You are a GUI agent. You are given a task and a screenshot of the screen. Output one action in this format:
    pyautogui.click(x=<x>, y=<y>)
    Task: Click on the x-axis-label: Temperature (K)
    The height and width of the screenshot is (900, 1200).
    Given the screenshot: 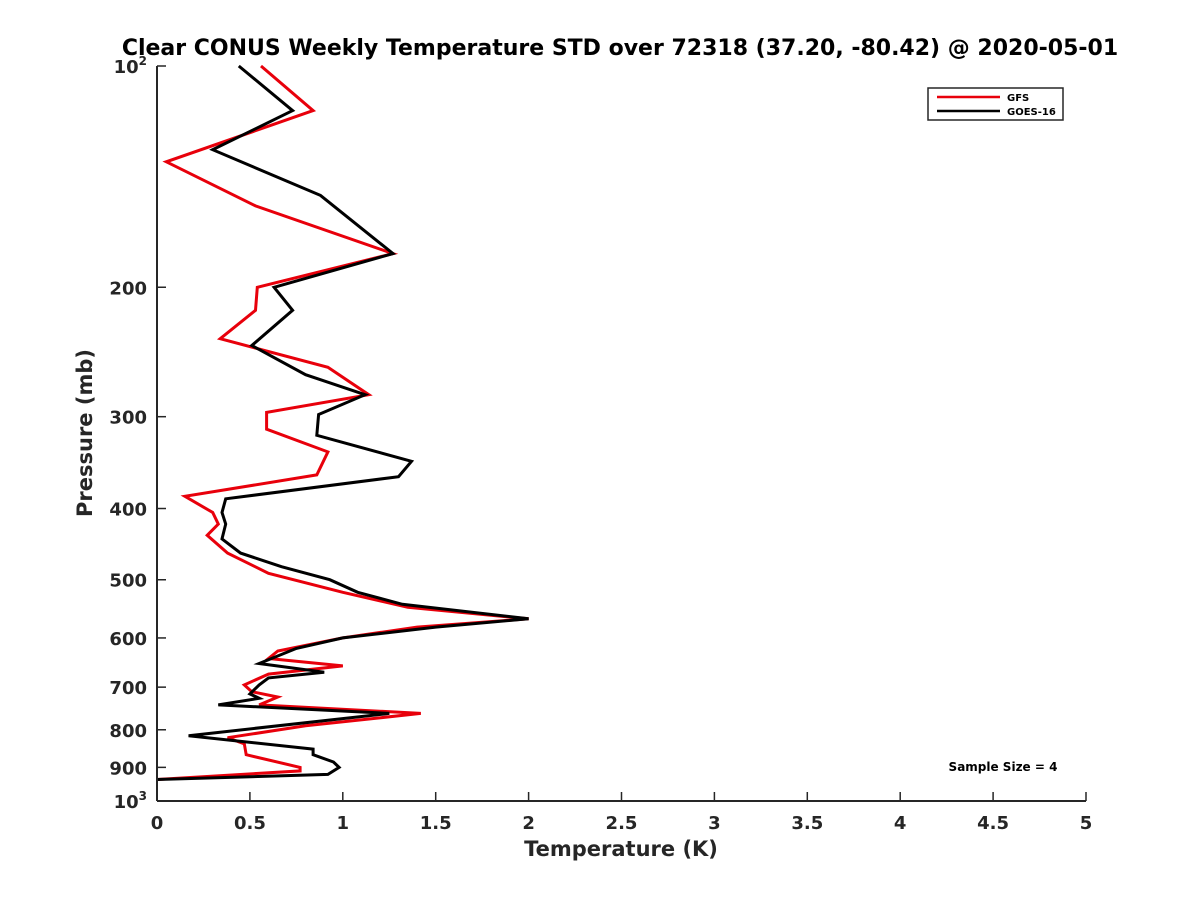 What is the action you would take?
    pyautogui.click(x=621, y=849)
    